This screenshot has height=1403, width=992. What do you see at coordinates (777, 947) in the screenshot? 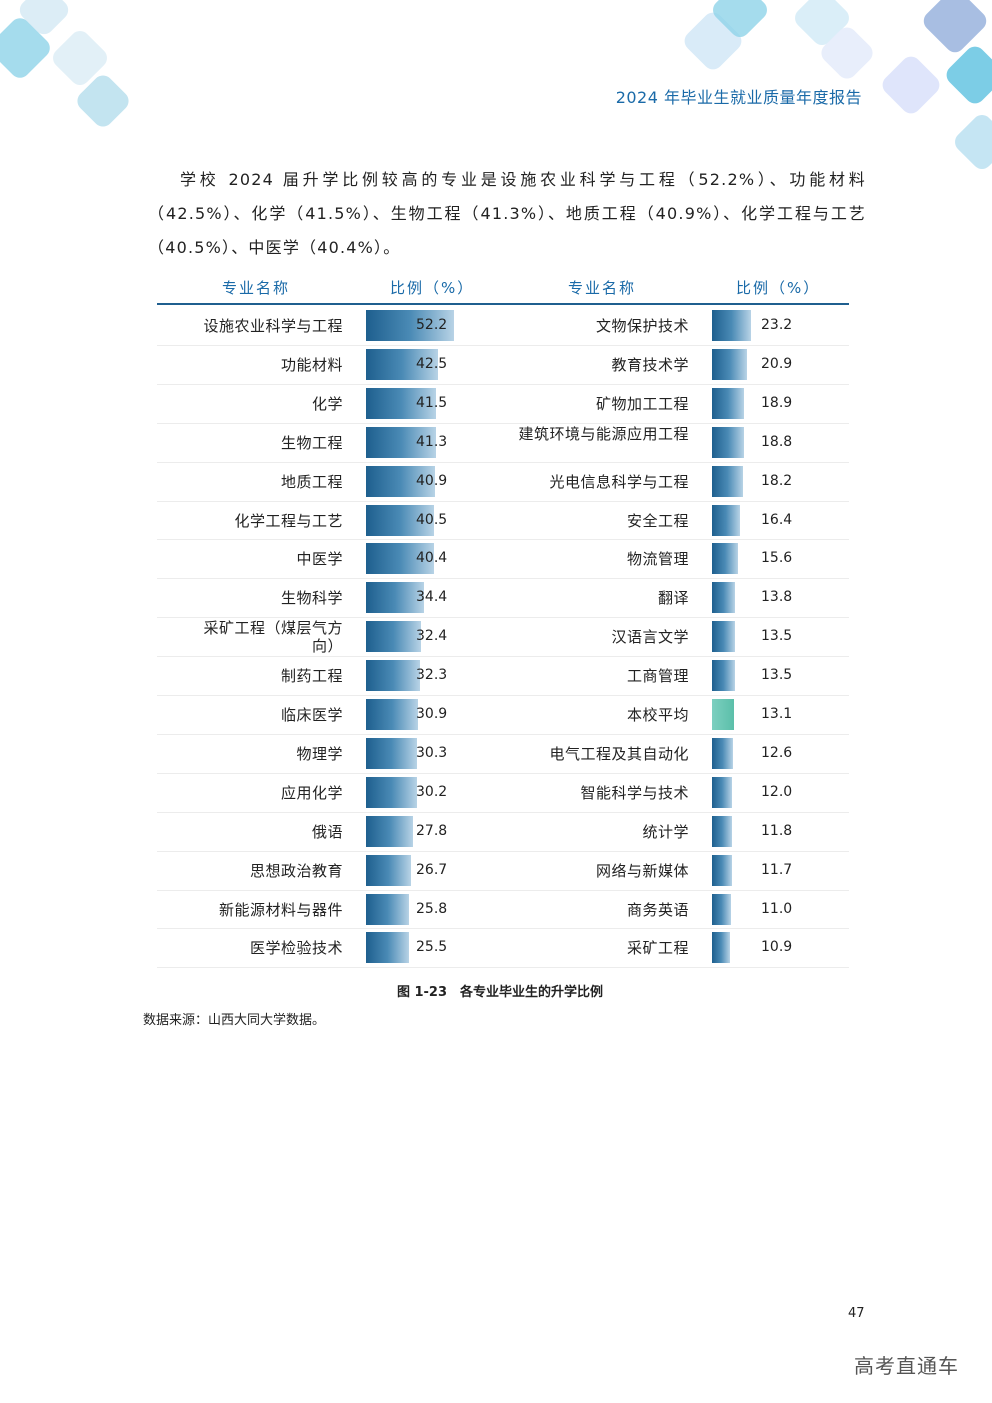
I see `ratio-value: 10.9` at bounding box center [777, 947].